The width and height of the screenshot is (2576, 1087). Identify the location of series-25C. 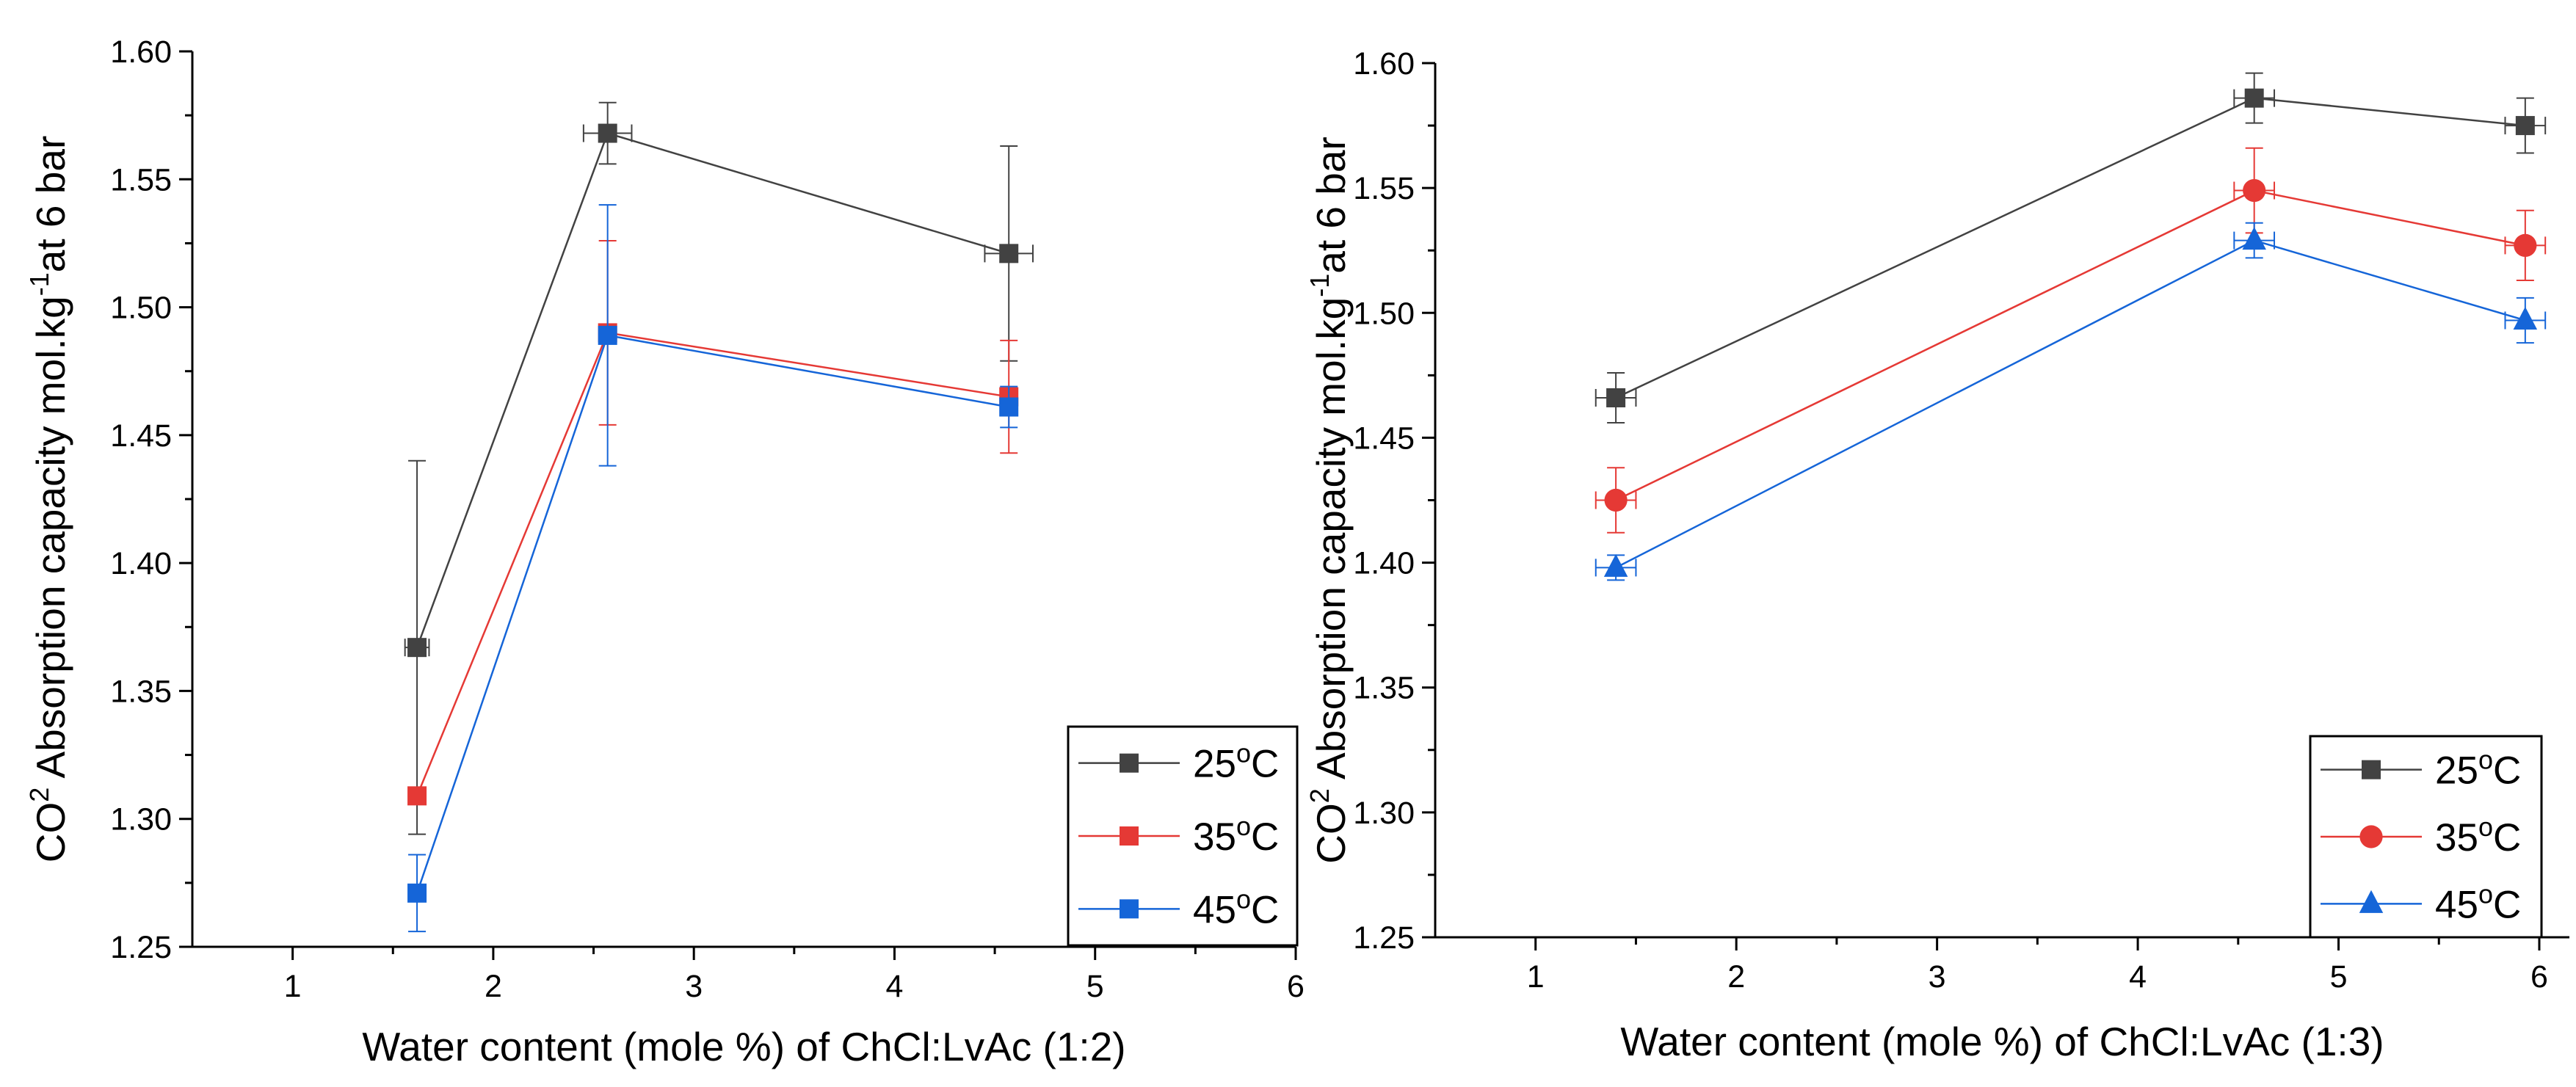
(2070, 248).